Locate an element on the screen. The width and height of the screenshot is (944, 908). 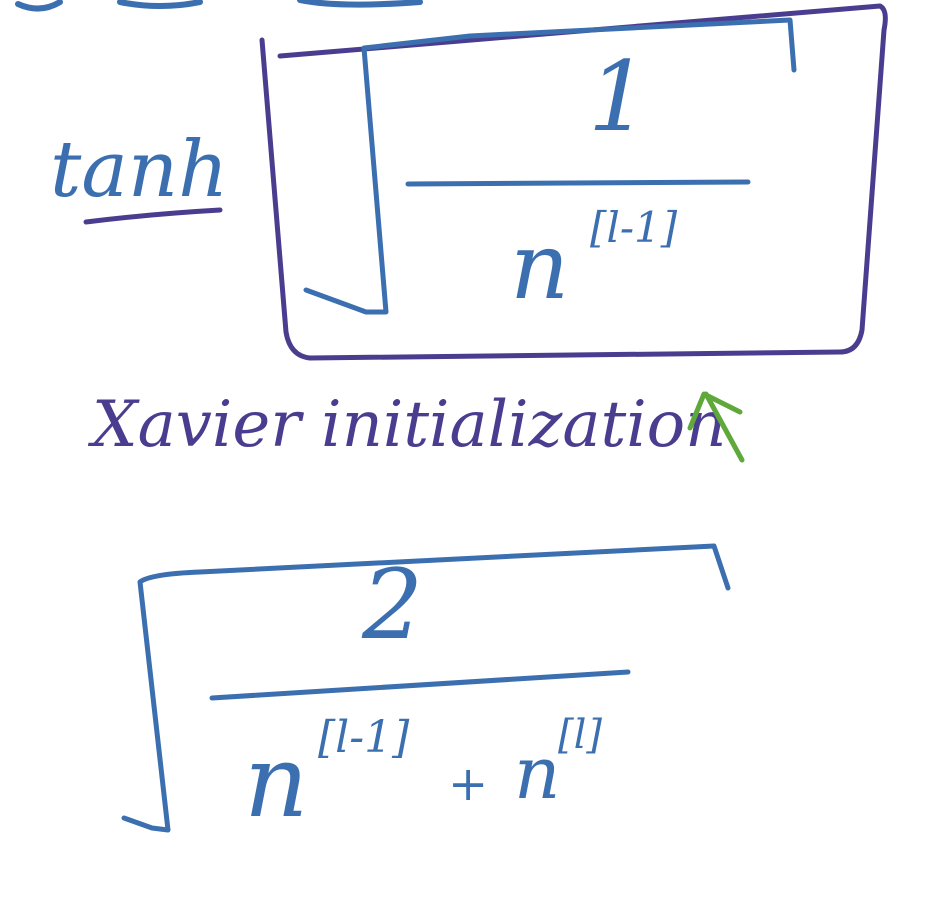
top-edge-scribble is located at coordinates (219, 6).